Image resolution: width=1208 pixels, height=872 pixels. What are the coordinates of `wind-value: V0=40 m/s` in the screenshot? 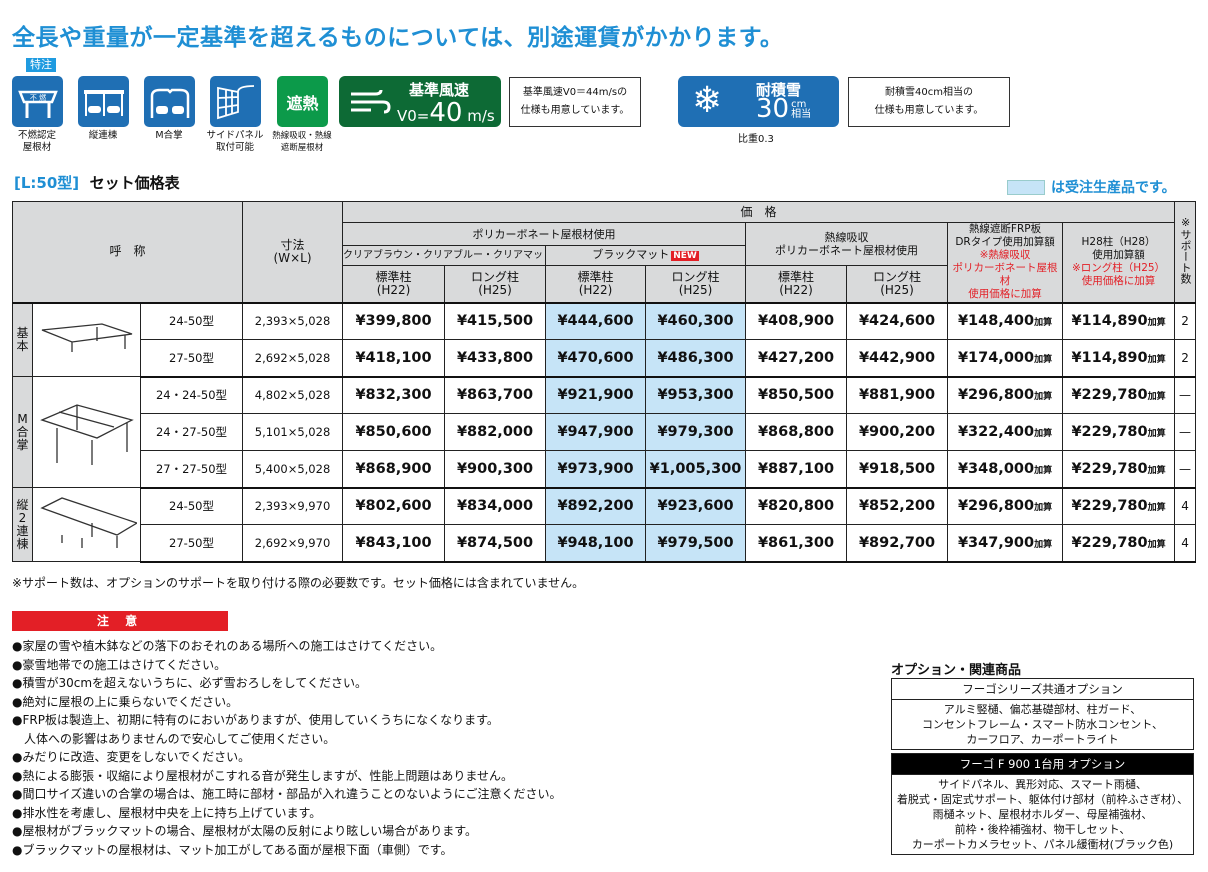 It's located at (446, 113).